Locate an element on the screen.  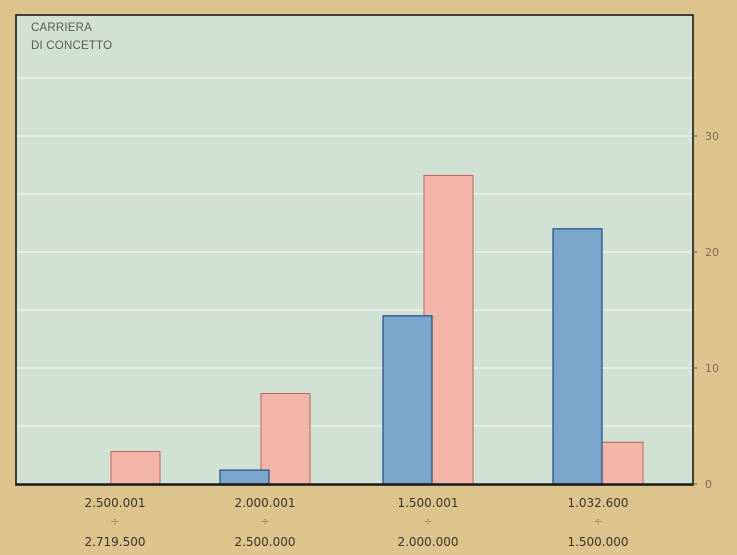
x-label-bottom: 2.500.000 is located at coordinates (264, 542).